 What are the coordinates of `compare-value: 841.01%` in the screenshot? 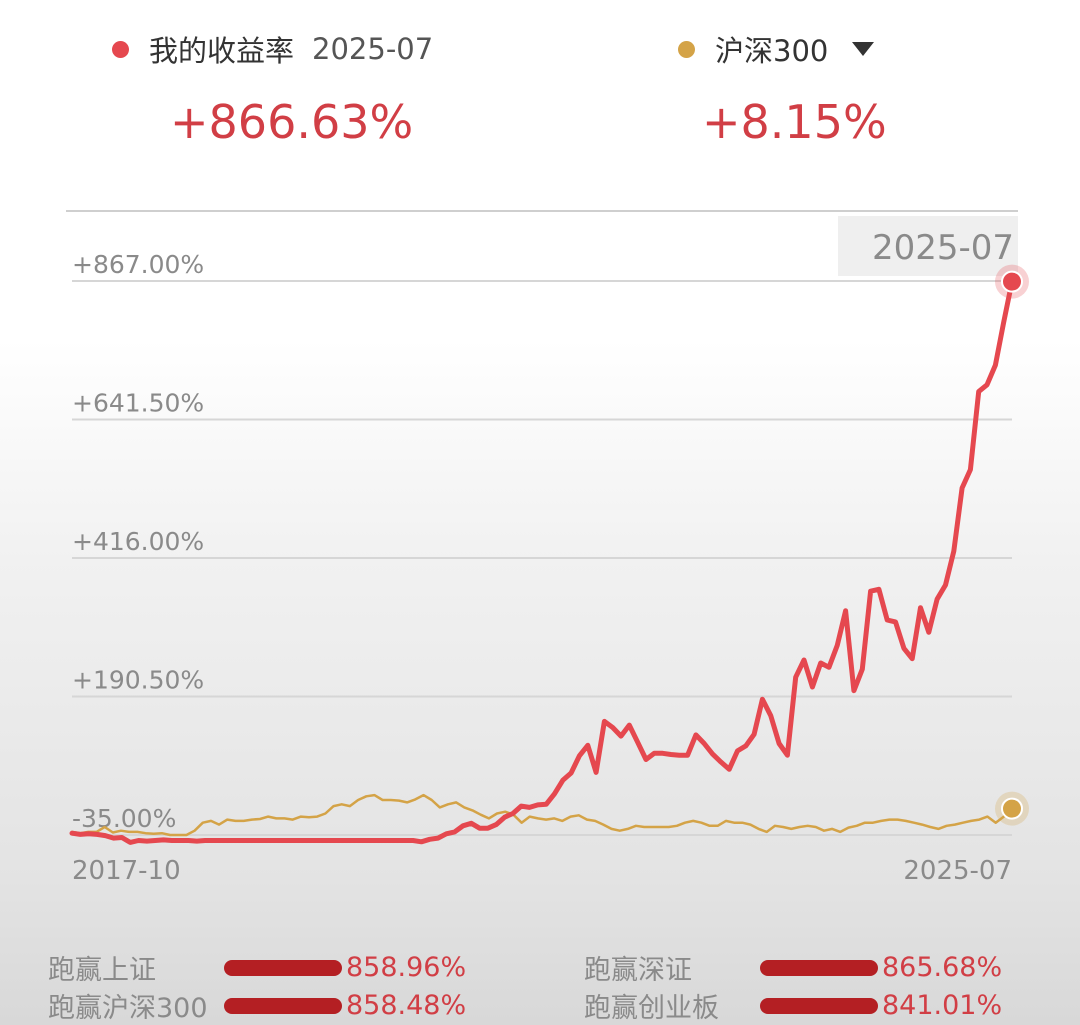 It's located at (942, 1005).